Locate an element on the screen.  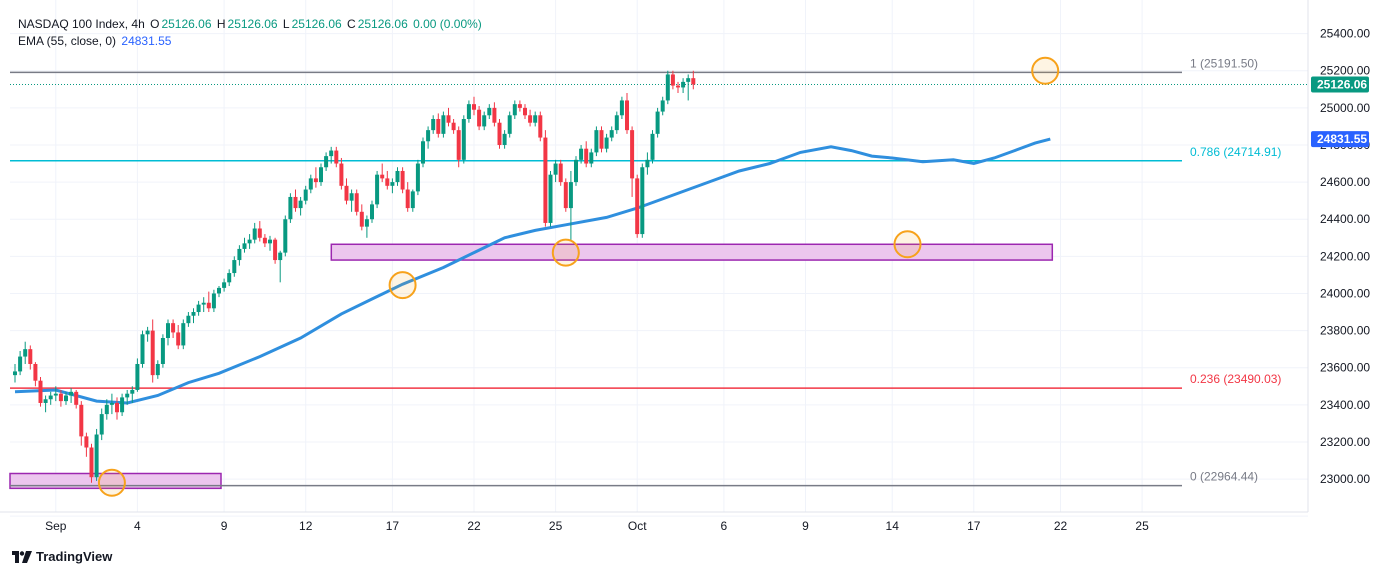
x-tick-label: Sep is located at coordinates (56, 526).